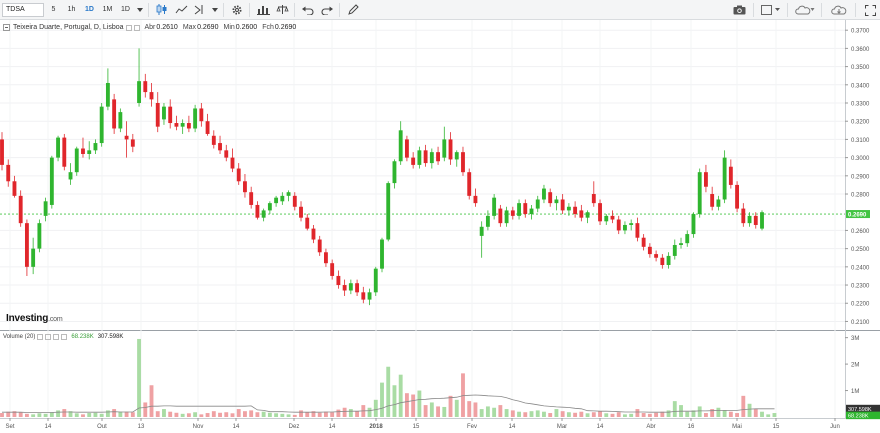  I want to click on price-tick-label: 0.3000, so click(860, 159).